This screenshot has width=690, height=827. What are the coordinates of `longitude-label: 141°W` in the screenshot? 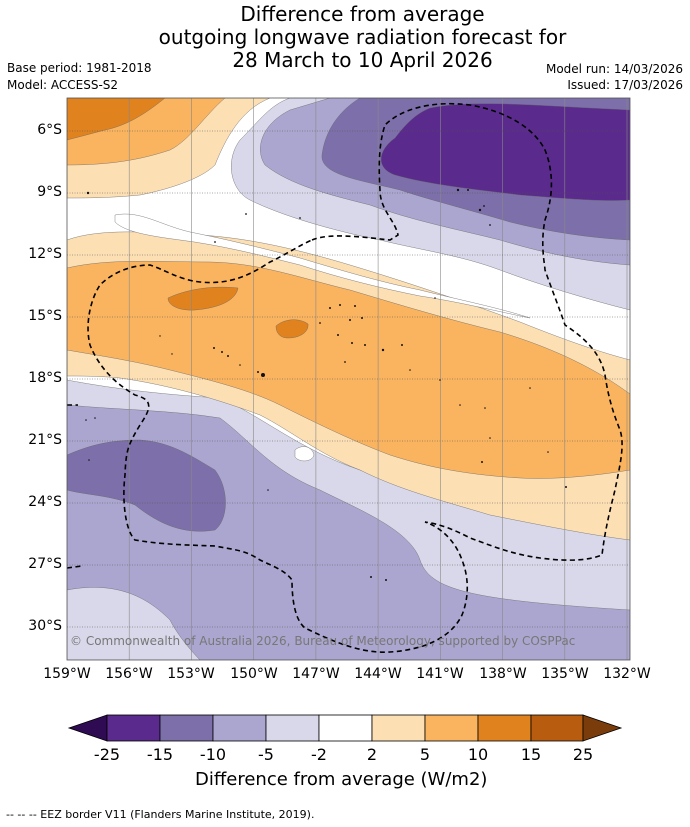 It's located at (440, 674).